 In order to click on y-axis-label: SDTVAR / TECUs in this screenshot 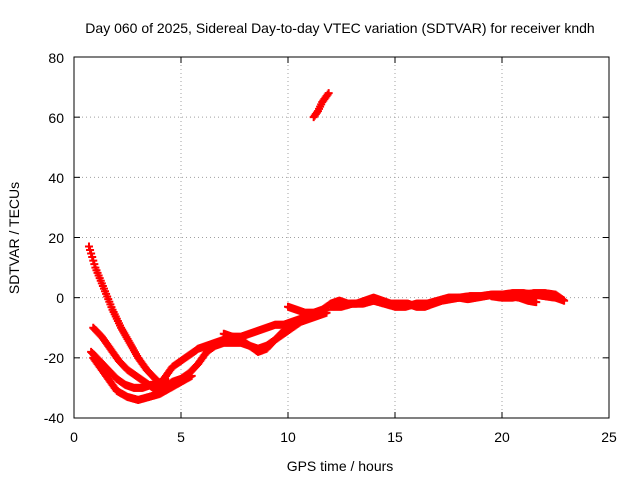, I will do `click(14, 238)`.